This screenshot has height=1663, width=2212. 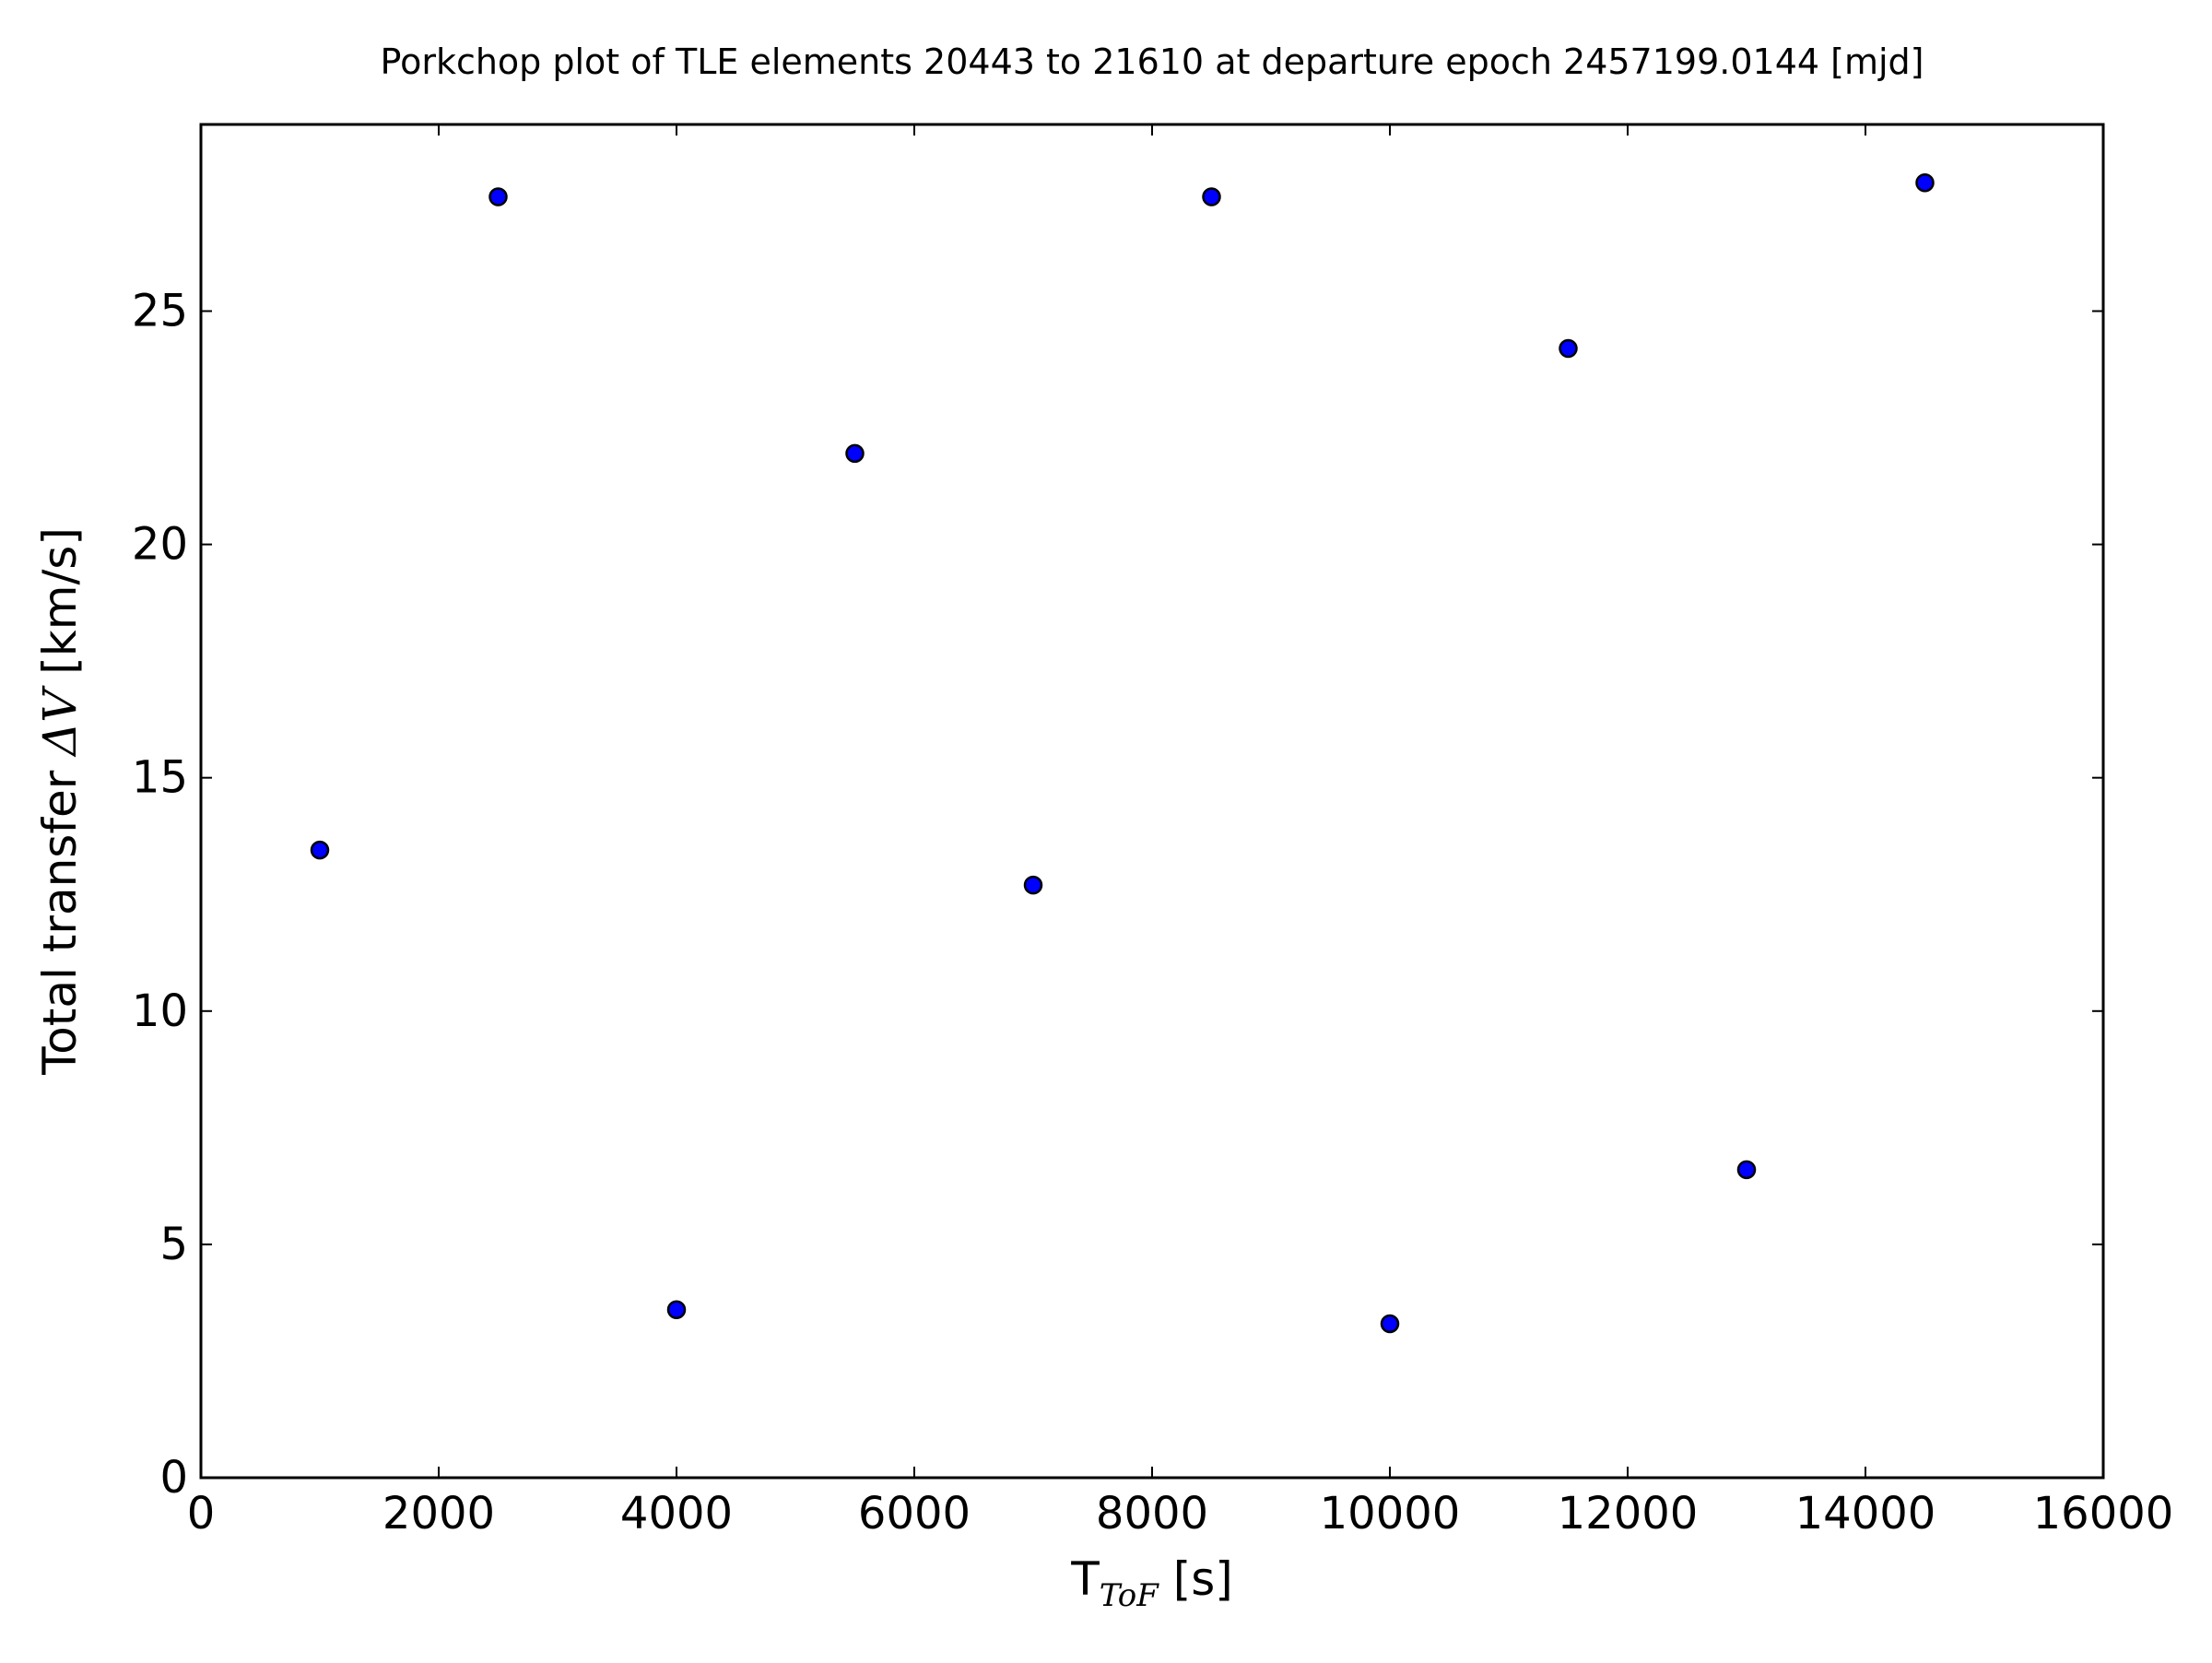 I want to click on x-tick-label: 16000, so click(x=2103, y=1513).